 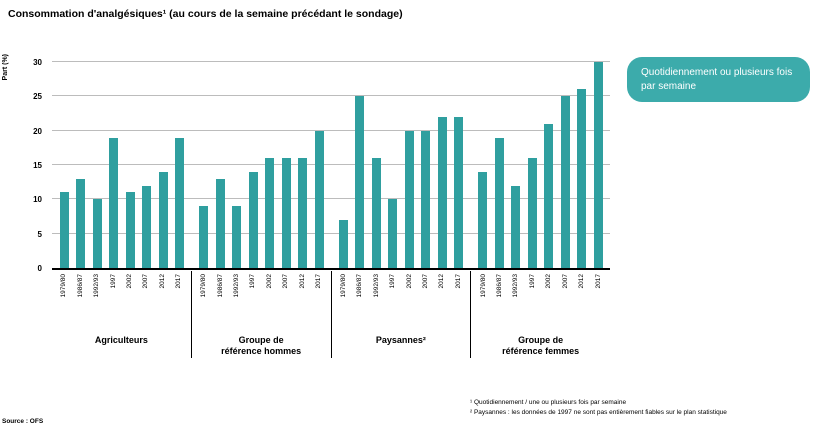 What do you see at coordinates (37, 97) in the screenshot?
I see `y-tick-label: 25` at bounding box center [37, 97].